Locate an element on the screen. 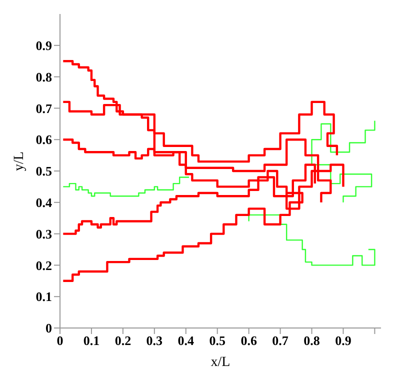 Image resolution: width=401 pixels, height=379 pixels. y-axis-title: y/L is located at coordinates (19, 161).